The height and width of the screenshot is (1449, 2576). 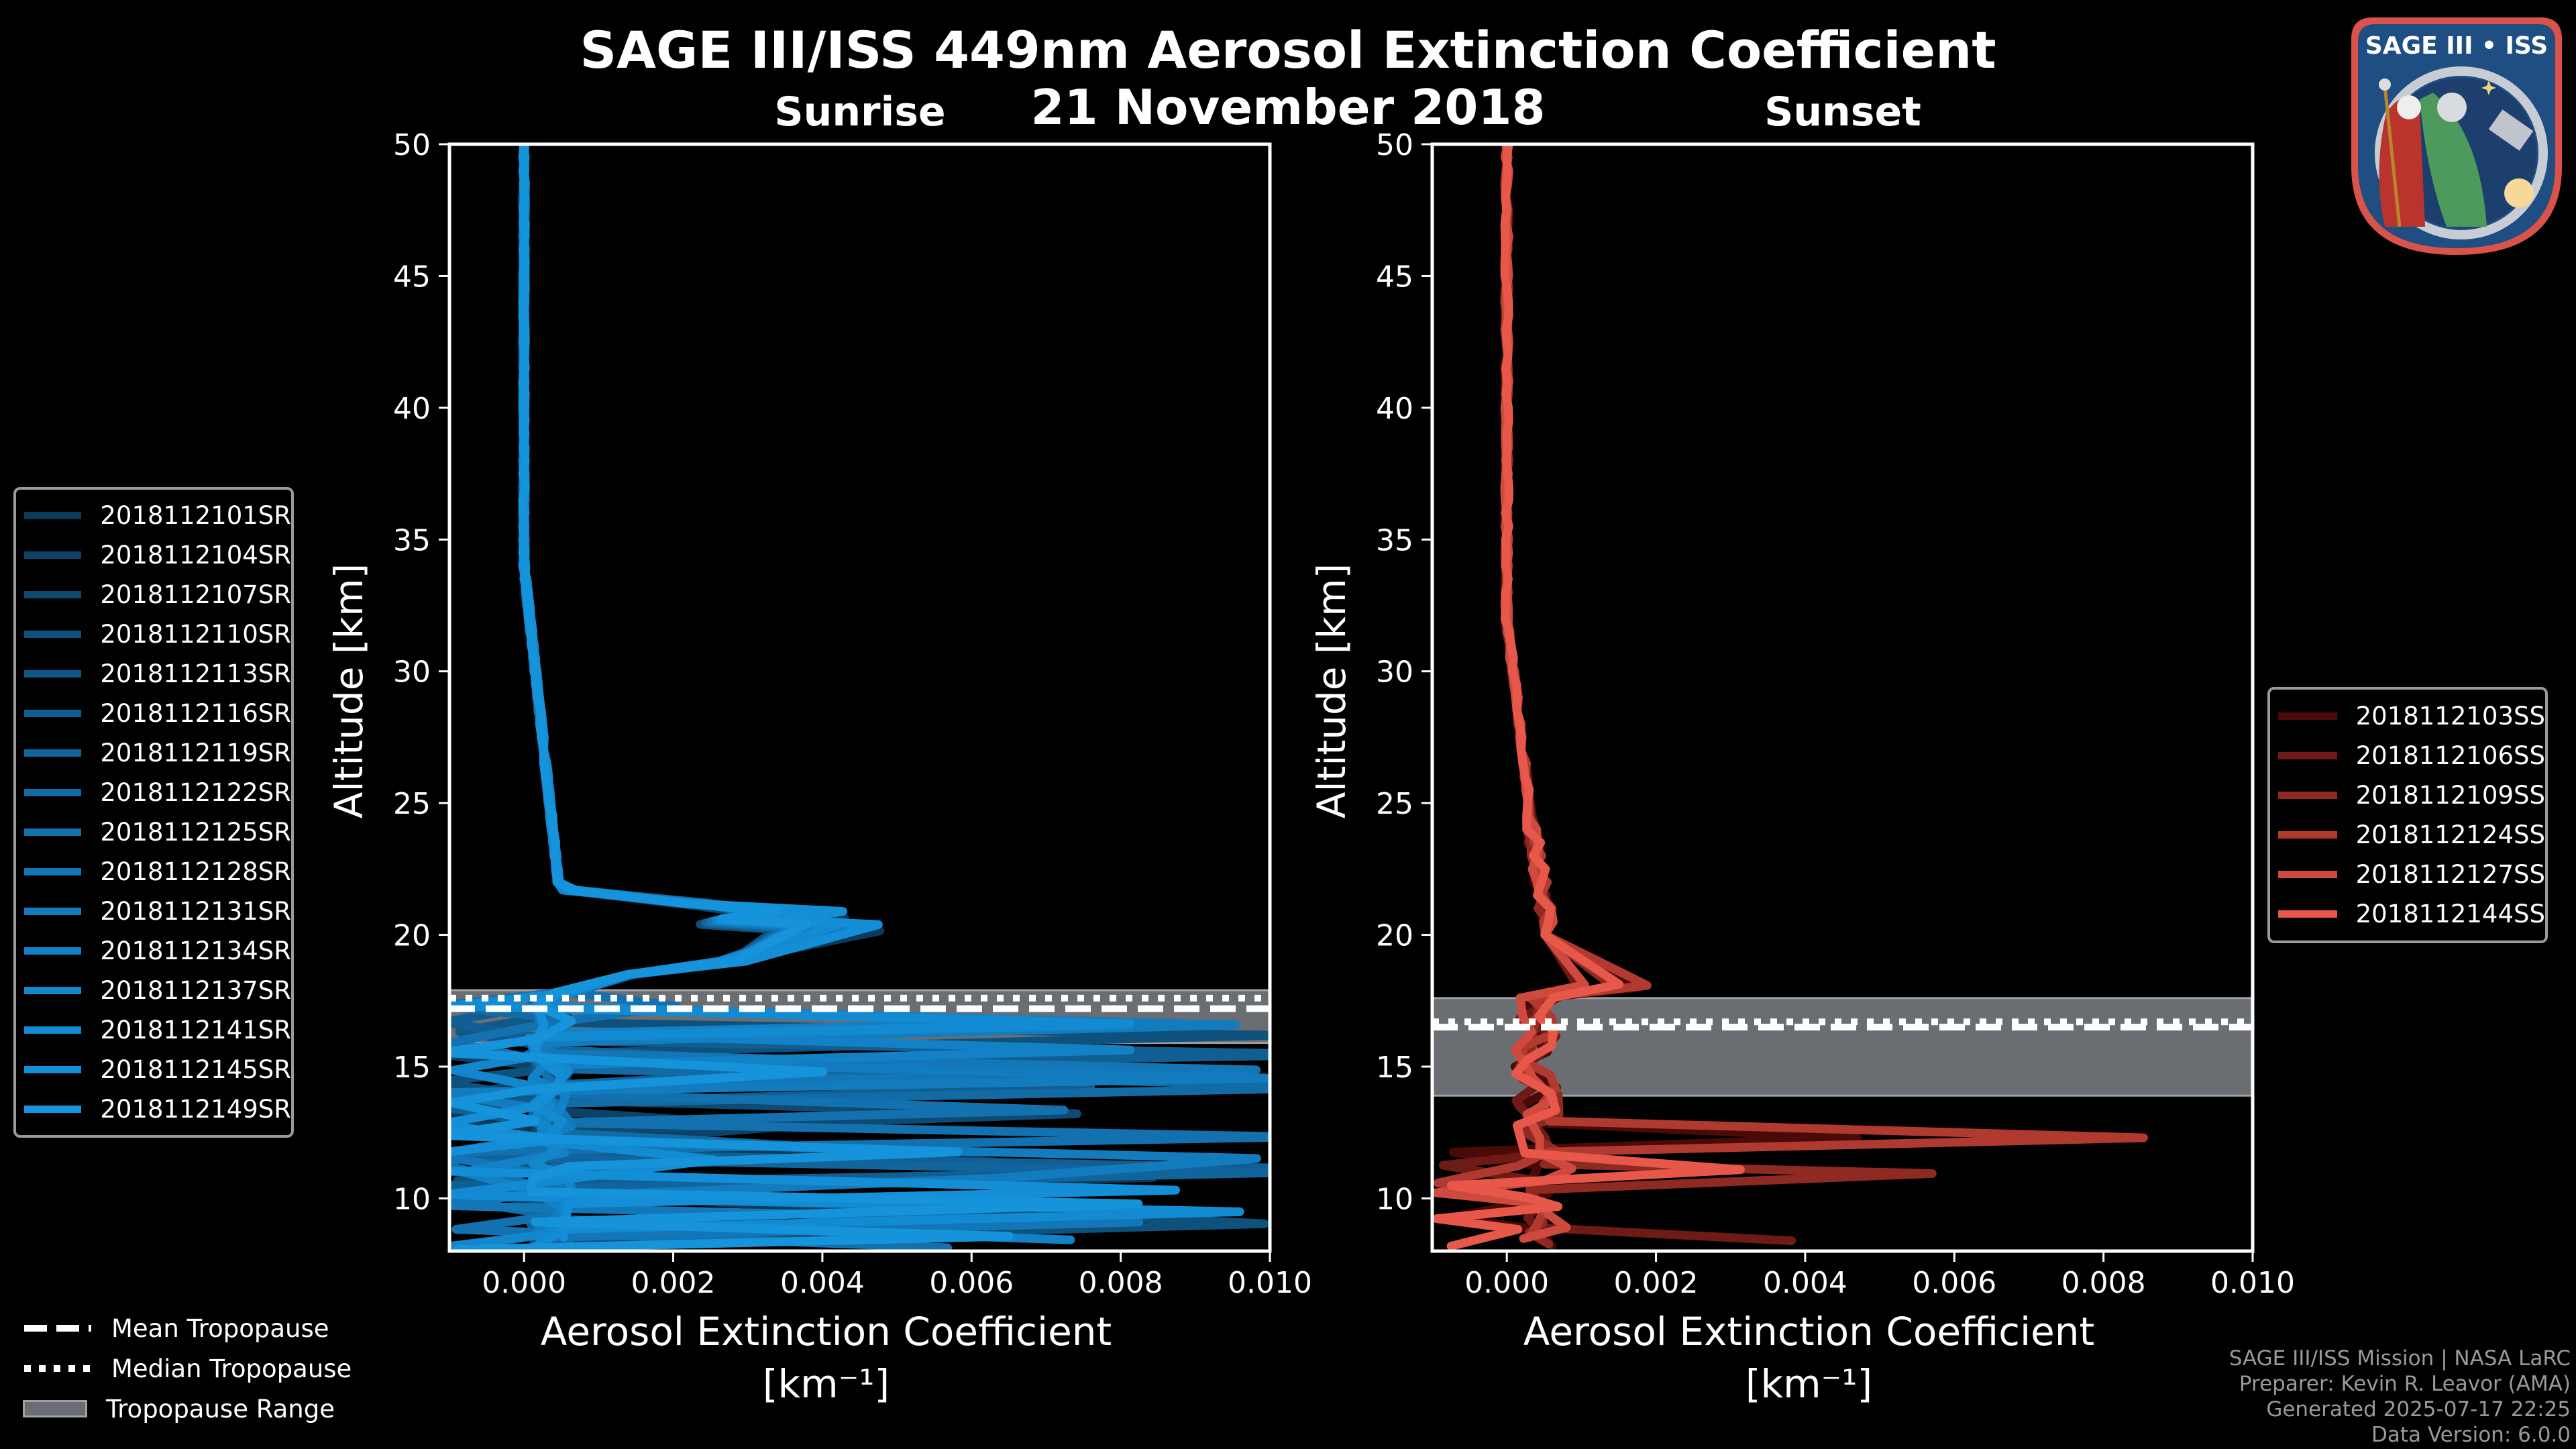 What do you see at coordinates (412, 804) in the screenshot?
I see `y-tick-label: 25` at bounding box center [412, 804].